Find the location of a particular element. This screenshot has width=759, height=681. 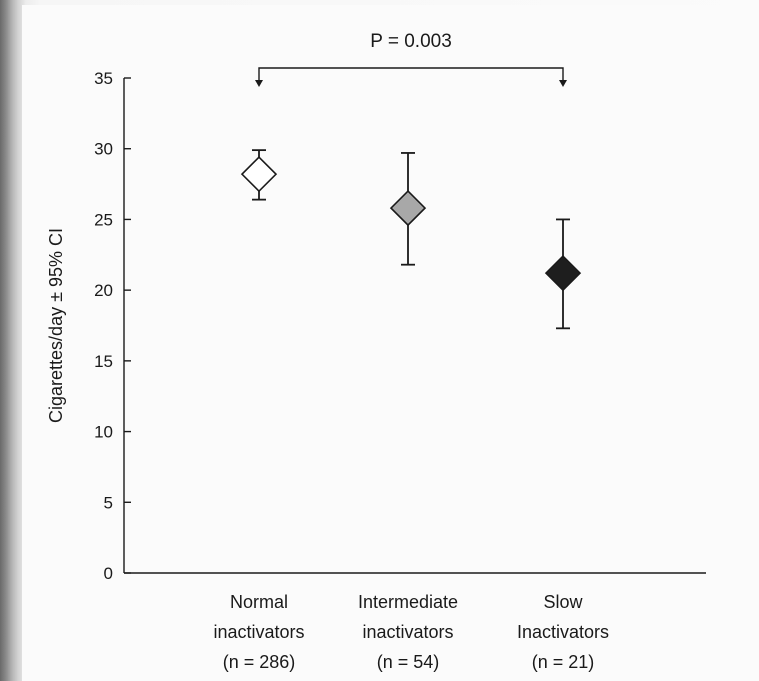

significance-bracket is located at coordinates (411, 75).